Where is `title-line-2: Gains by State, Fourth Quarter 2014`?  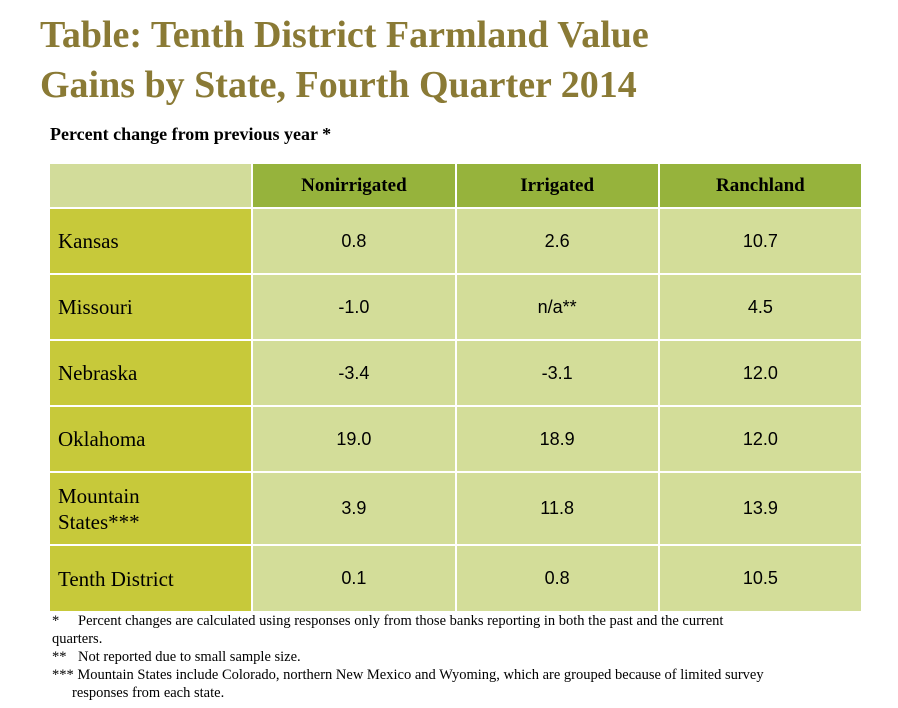
title-line-2: Gains by State, Fourth Quarter 2014 is located at coordinates (338, 85).